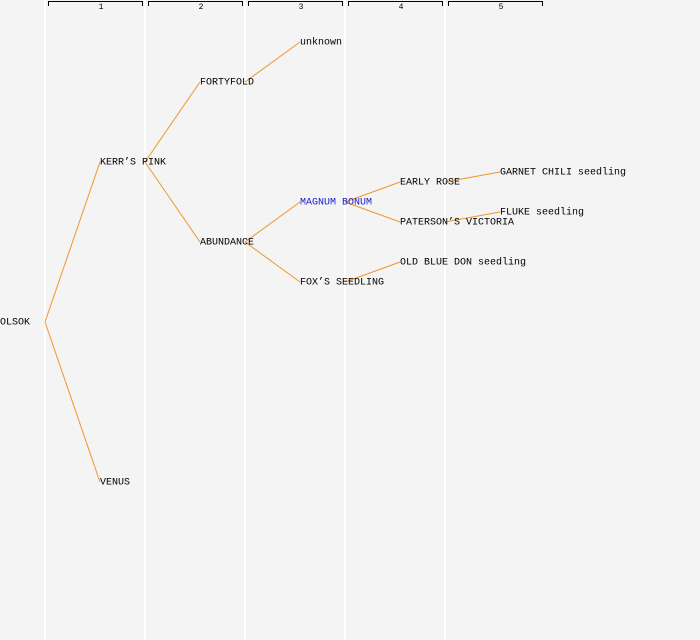 Image resolution: width=700 pixels, height=640 pixels. What do you see at coordinates (227, 243) in the screenshot?
I see `node-label: ABUNDANCE` at bounding box center [227, 243].